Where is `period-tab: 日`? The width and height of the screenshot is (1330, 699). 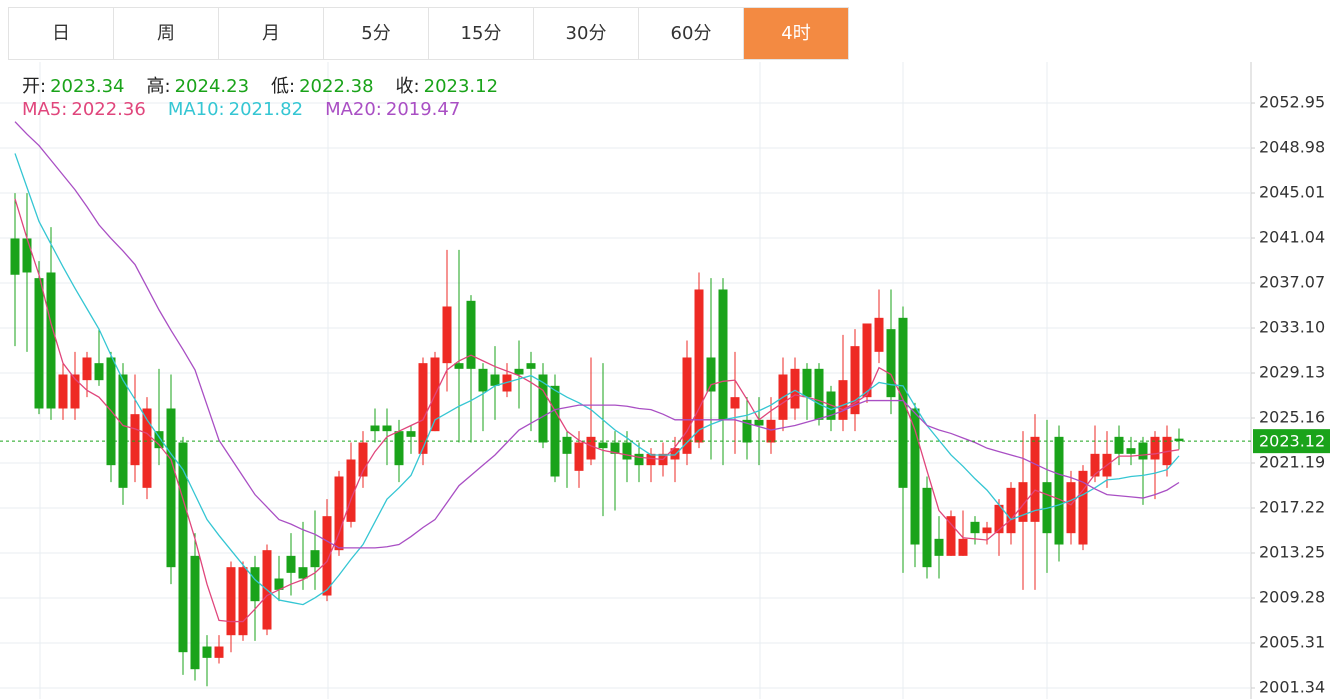 period-tab: 日 is located at coordinates (61, 33).